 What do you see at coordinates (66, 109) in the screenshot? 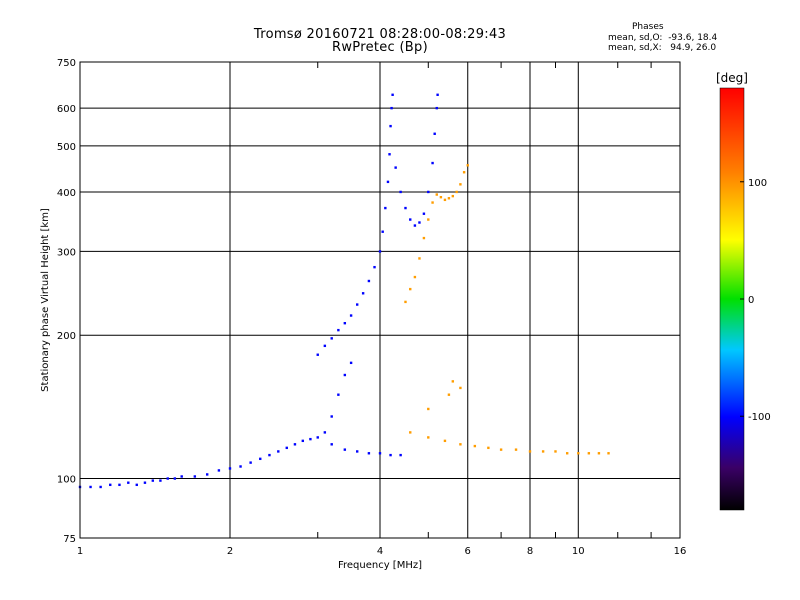
I see `y-tick-label: 600` at bounding box center [66, 109].